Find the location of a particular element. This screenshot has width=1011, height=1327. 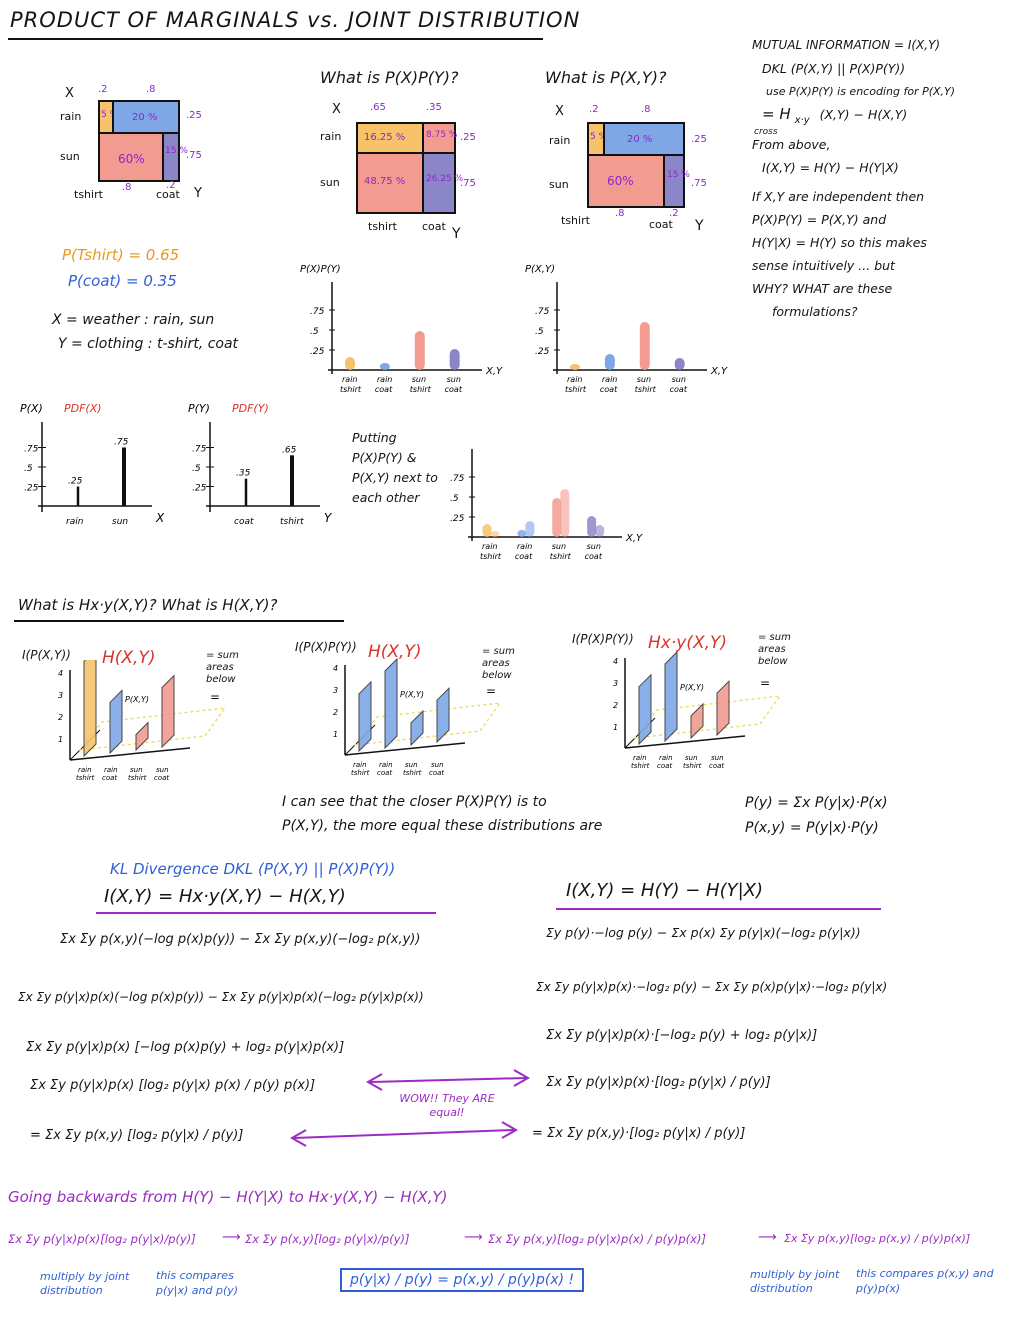

right-line-4: Σx Σy p(y|x)p(x)·[log₂ p(y|x) / p(y)] is located at coordinates (658, 1082).